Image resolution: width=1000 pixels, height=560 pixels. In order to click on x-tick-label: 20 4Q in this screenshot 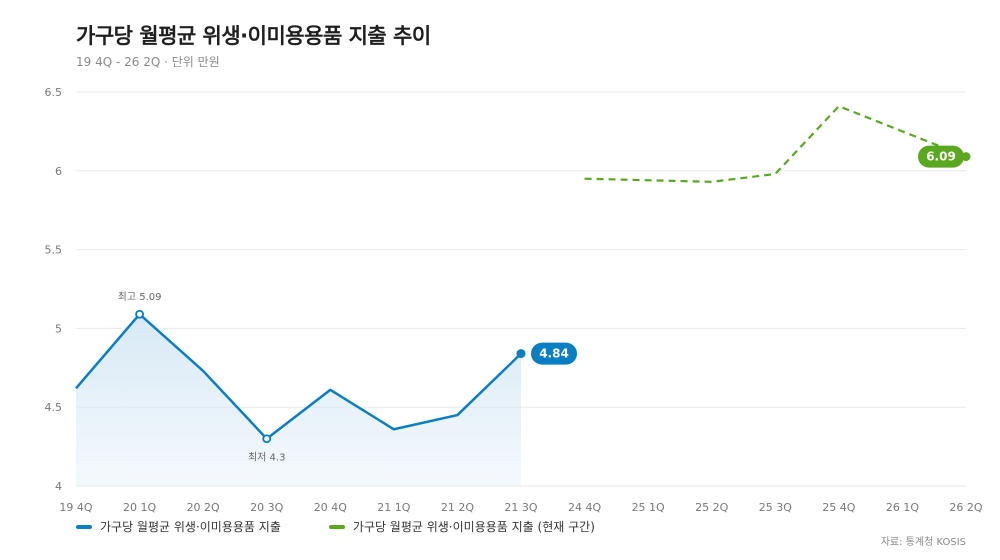, I will do `click(330, 507)`.